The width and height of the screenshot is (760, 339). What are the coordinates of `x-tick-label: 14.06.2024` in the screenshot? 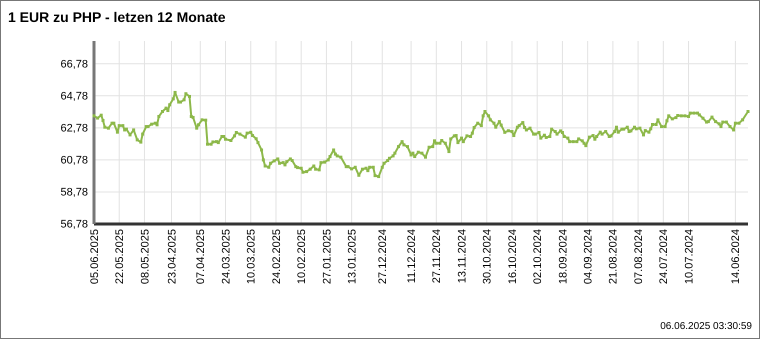 It's located at (736, 256).